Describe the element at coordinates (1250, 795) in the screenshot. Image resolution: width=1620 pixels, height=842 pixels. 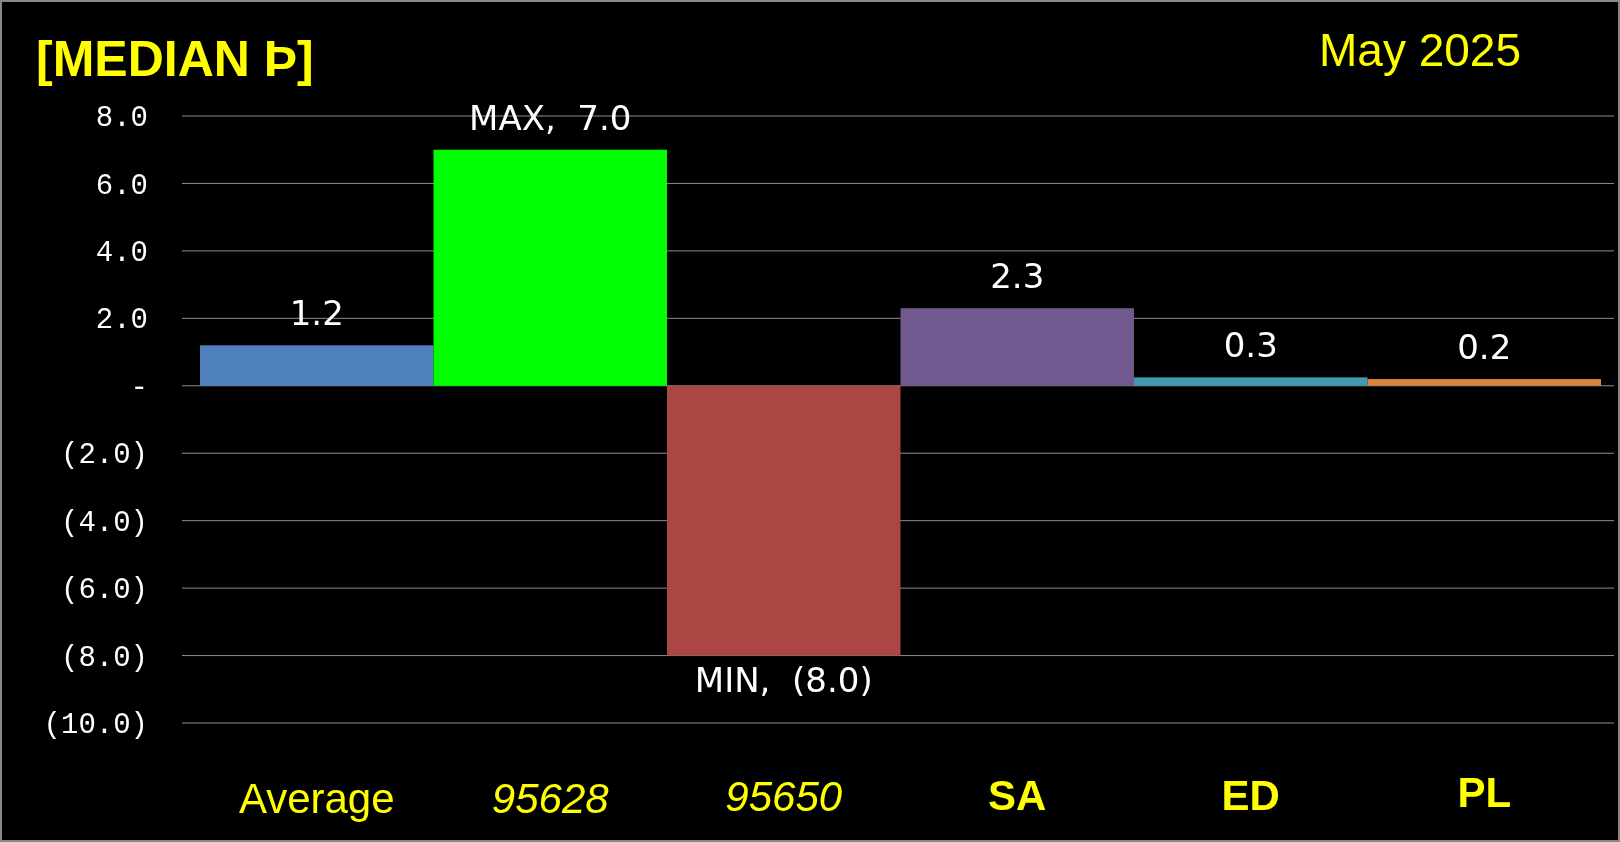
I see `x-tick-label: ED` at that location.